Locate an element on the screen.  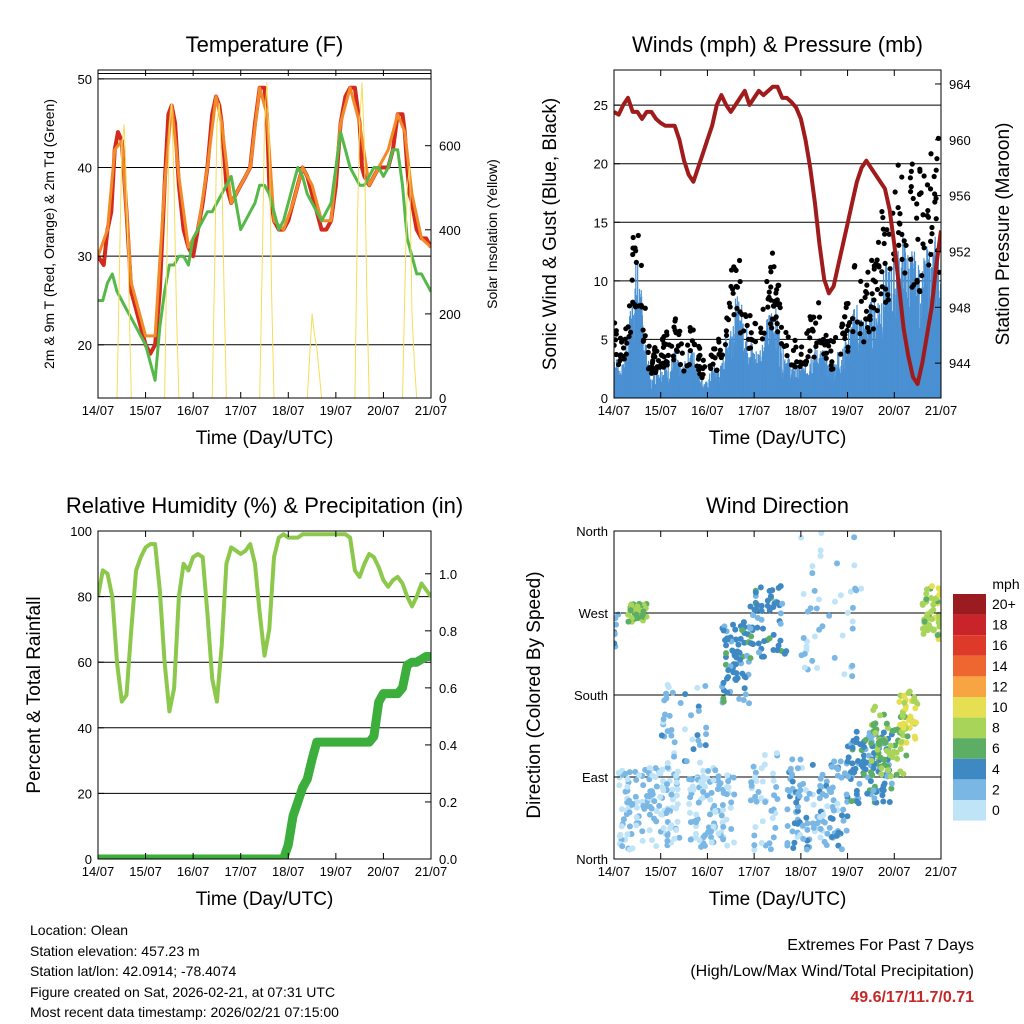
wind_direction-xtick-label: 20/07 is located at coordinates (894, 871).